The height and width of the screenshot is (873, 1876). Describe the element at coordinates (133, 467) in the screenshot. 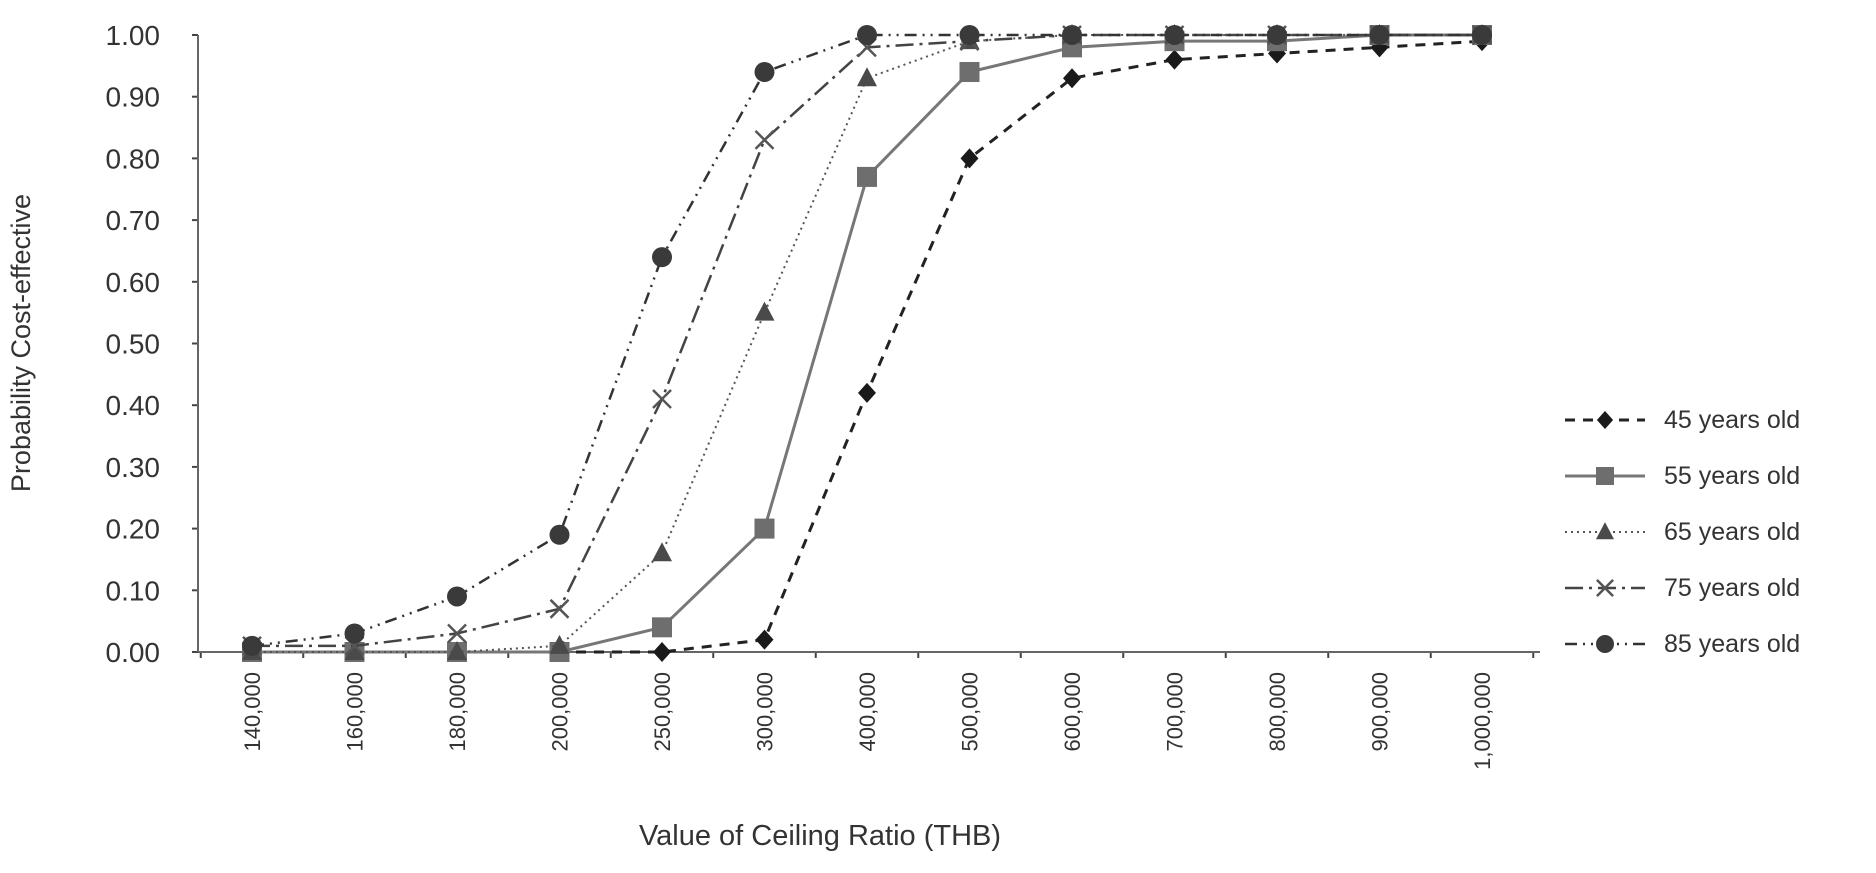

I see `y-tick-label: 0.30` at that location.